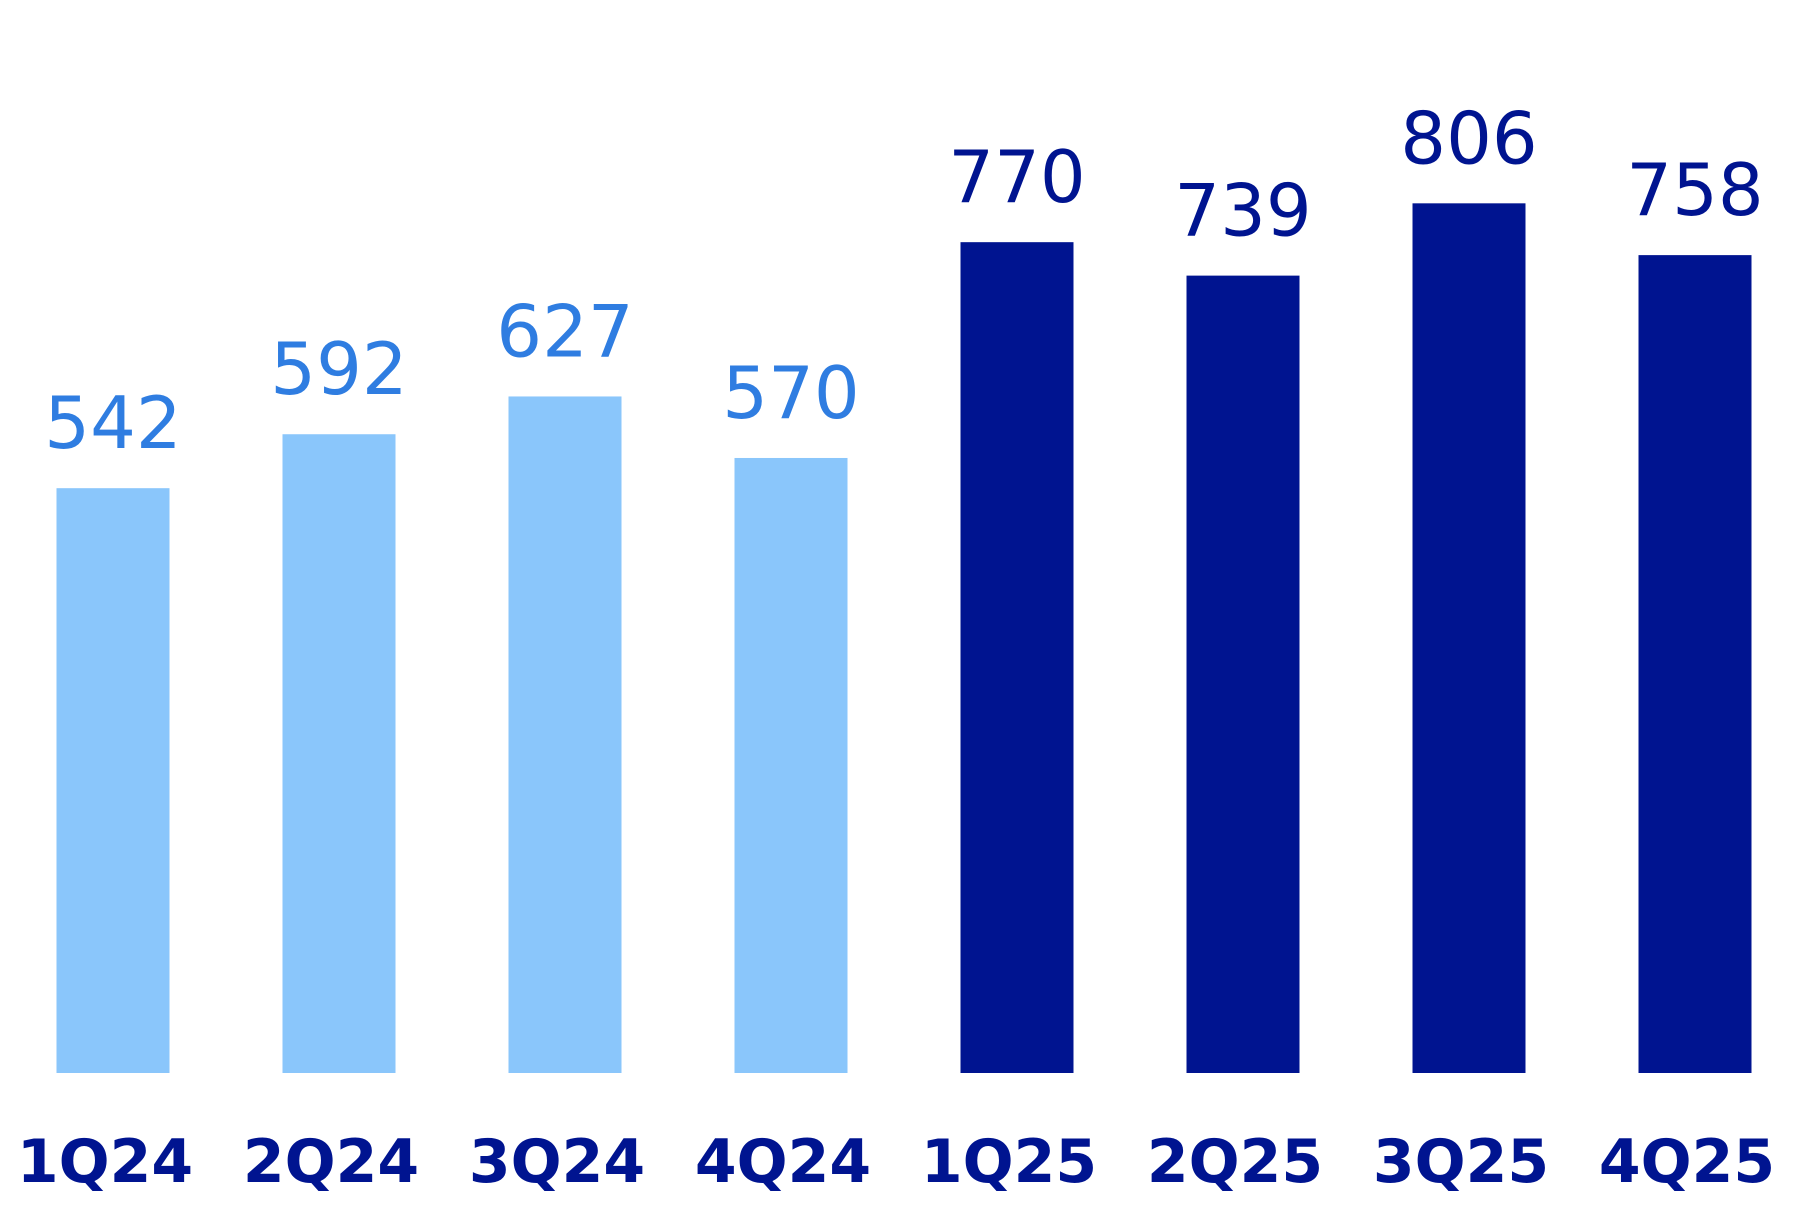 This screenshot has height=1218, width=1800. I want to click on x-tick-label: 2Q25, so click(1235, 1162).